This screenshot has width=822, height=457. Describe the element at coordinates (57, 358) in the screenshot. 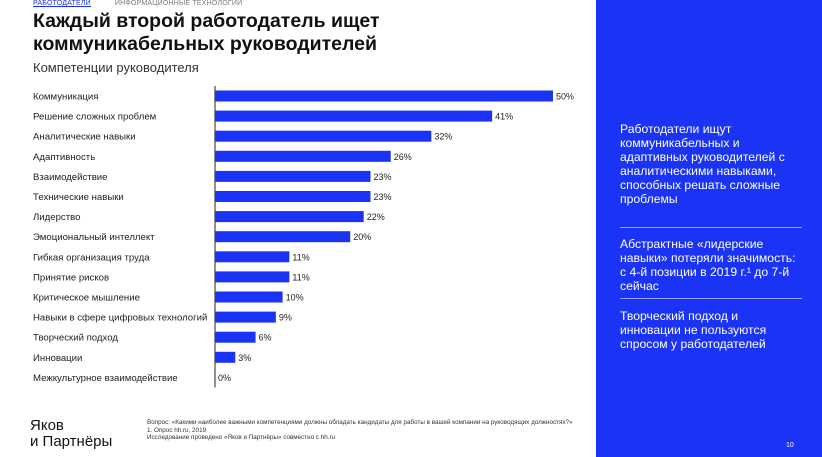

I see `category-label: Инновации` at that location.